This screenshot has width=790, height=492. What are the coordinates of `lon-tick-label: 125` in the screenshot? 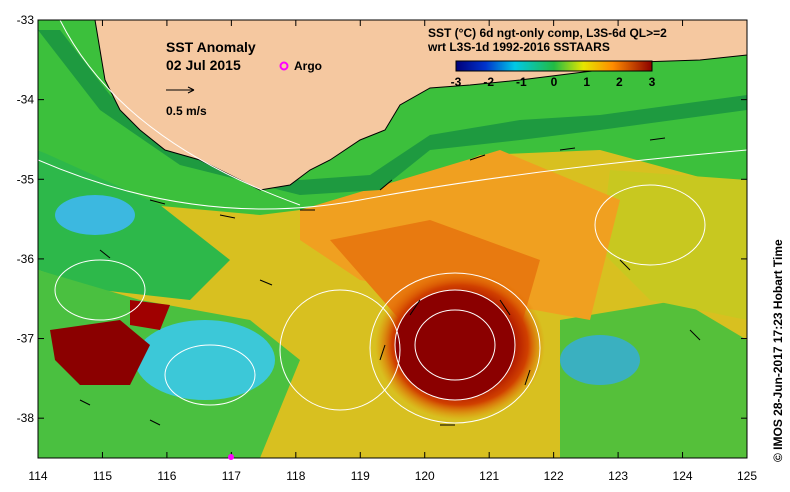 It's located at (747, 476).